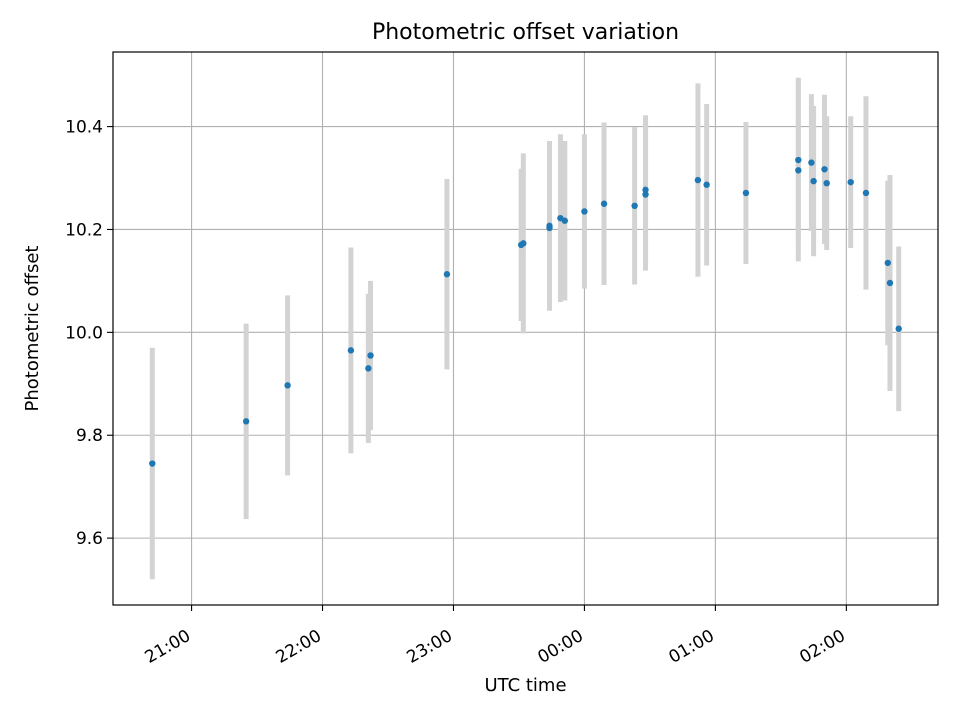 The image size is (960, 720). What do you see at coordinates (525, 32) in the screenshot?
I see `chart-title: Photometric offset variation` at bounding box center [525, 32].